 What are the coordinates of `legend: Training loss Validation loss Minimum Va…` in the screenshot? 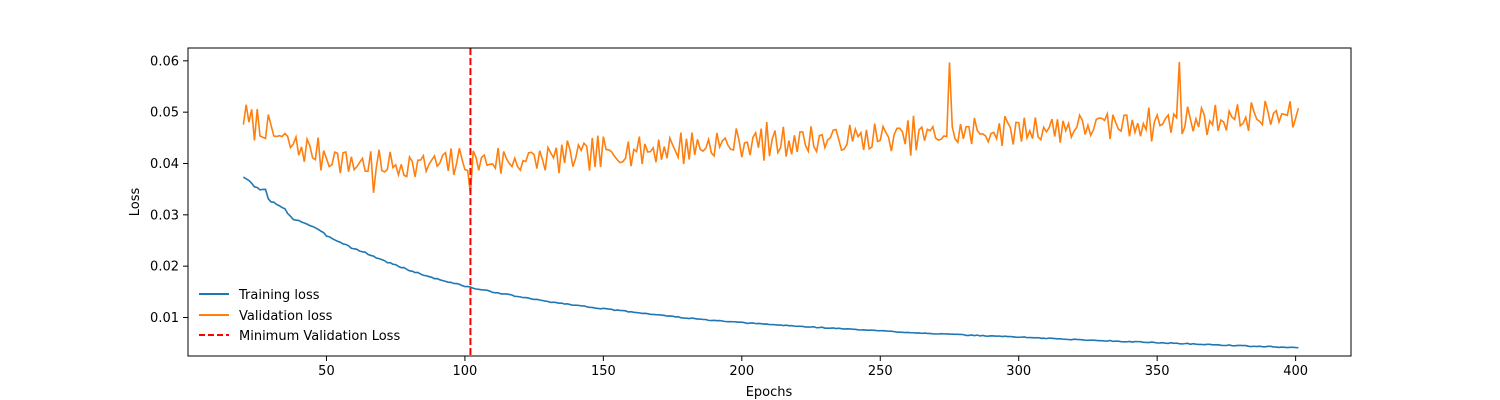 It's located at (299, 316).